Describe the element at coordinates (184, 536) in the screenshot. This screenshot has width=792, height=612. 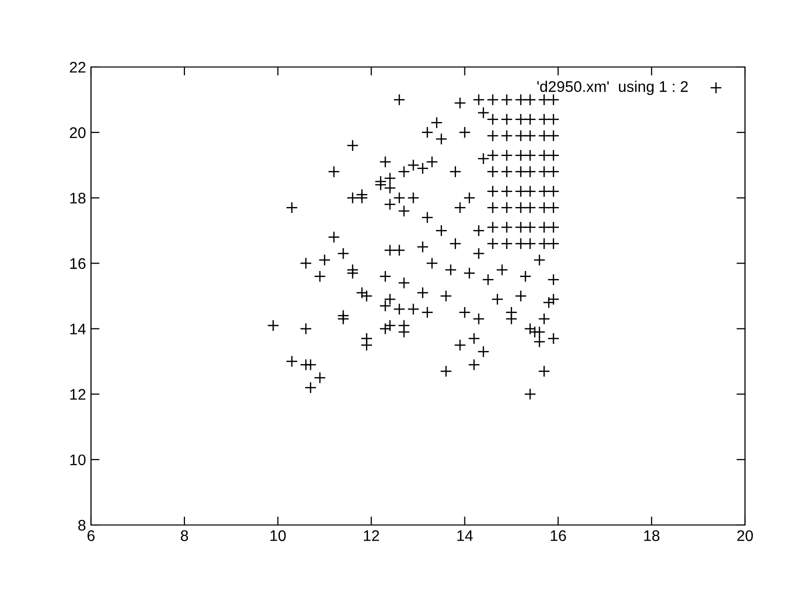
I see `x-tick-label: 8` at that location.